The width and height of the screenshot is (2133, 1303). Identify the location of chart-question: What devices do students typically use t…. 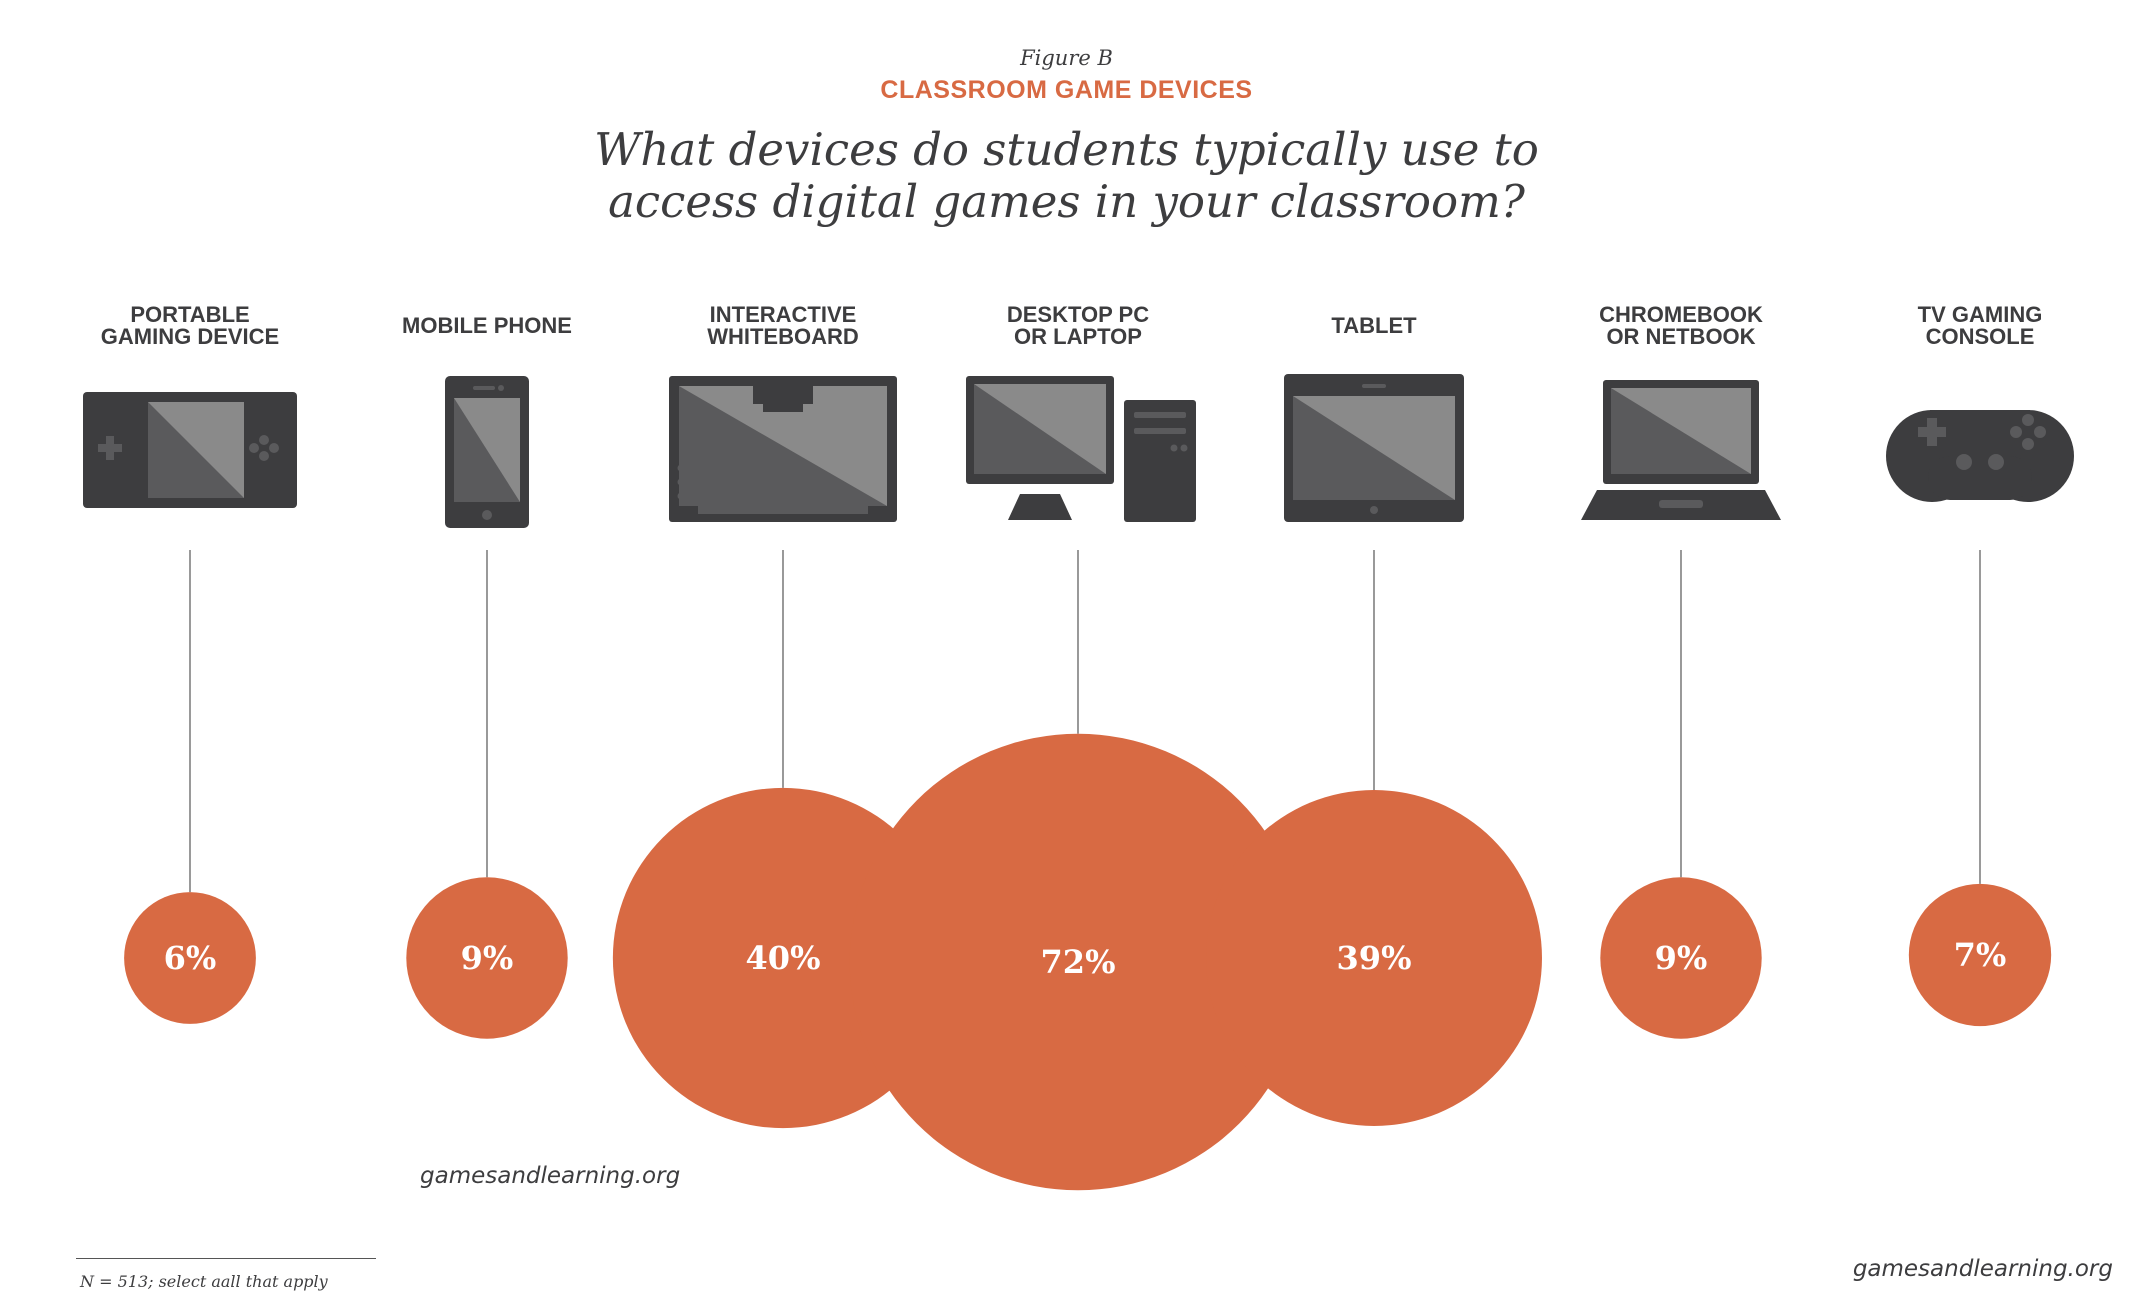
(1066, 176).